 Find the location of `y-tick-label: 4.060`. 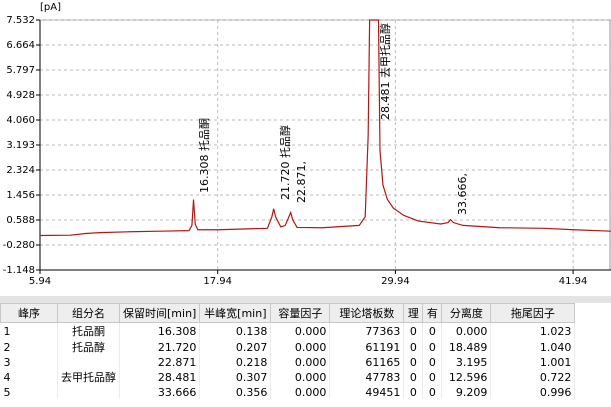

y-tick-label: 4.060 is located at coordinates (20, 120).